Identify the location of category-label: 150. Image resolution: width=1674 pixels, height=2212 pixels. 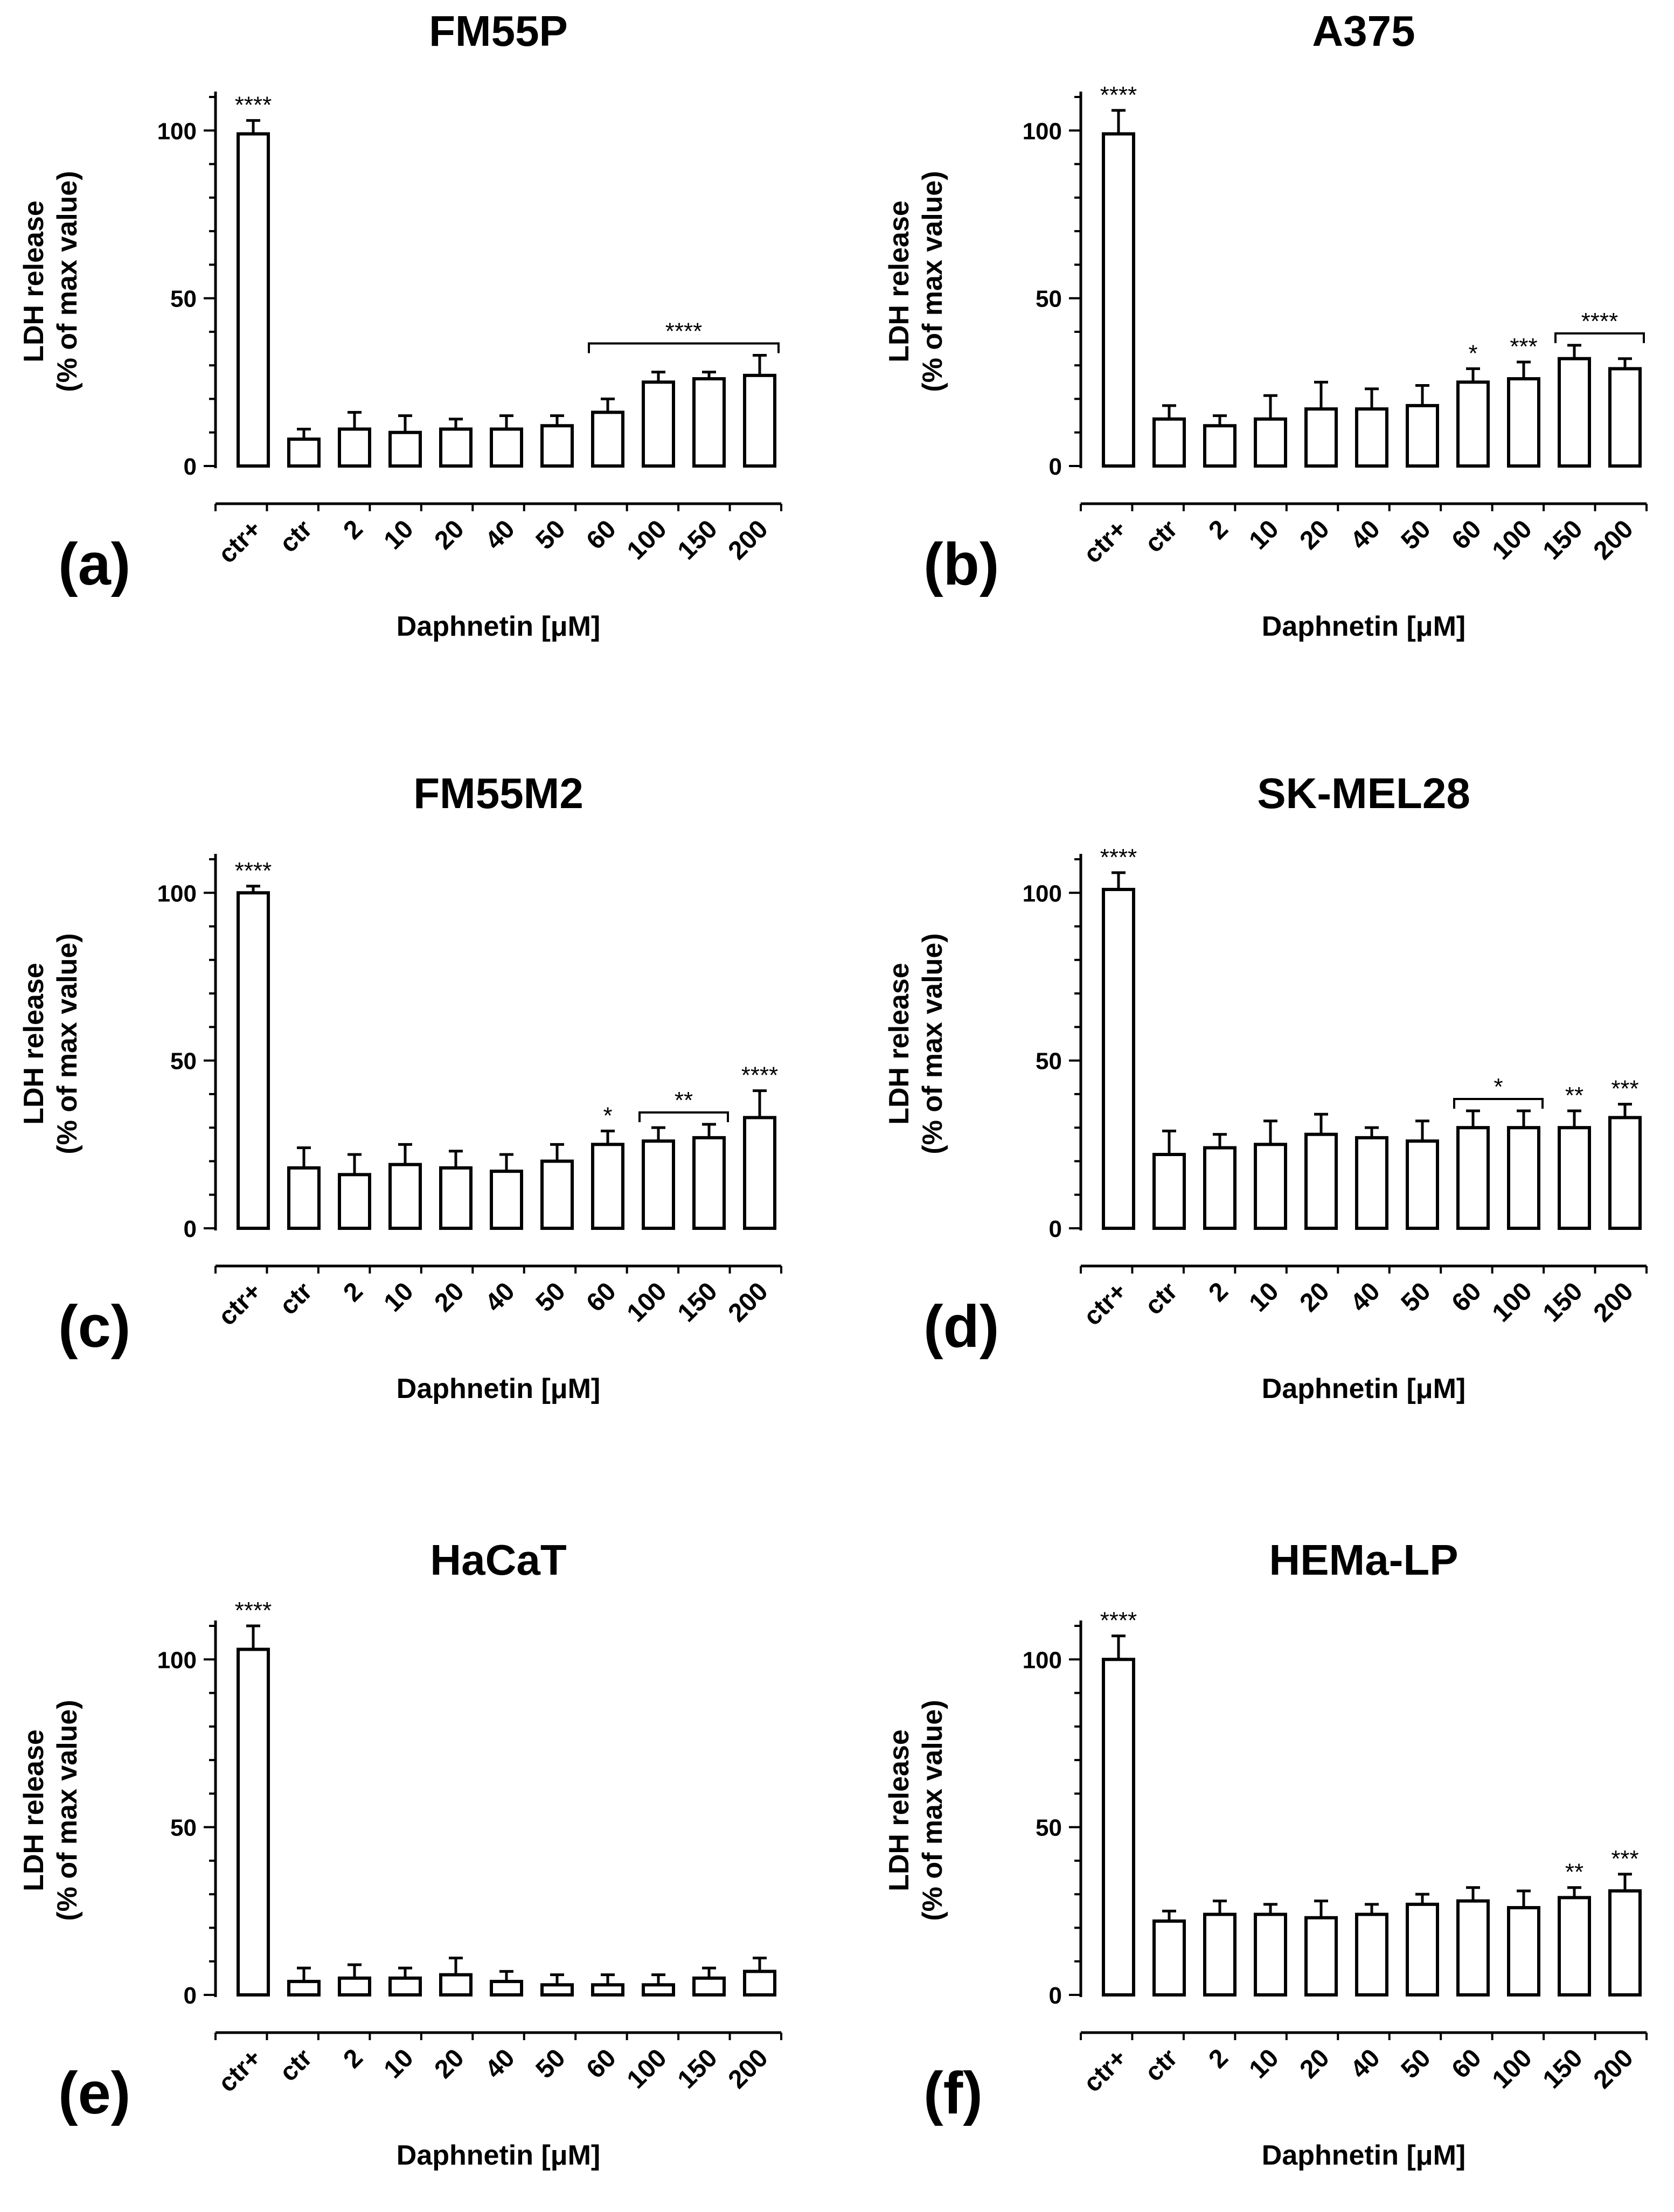
(697, 2068).